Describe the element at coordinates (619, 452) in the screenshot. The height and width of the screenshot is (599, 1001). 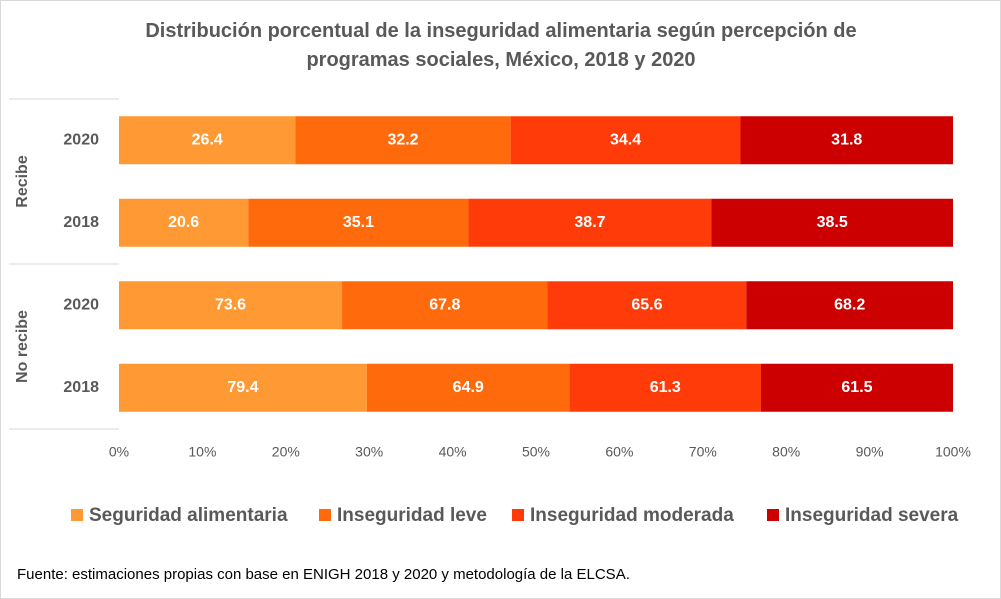
I see `x-tick-label: 60%` at that location.